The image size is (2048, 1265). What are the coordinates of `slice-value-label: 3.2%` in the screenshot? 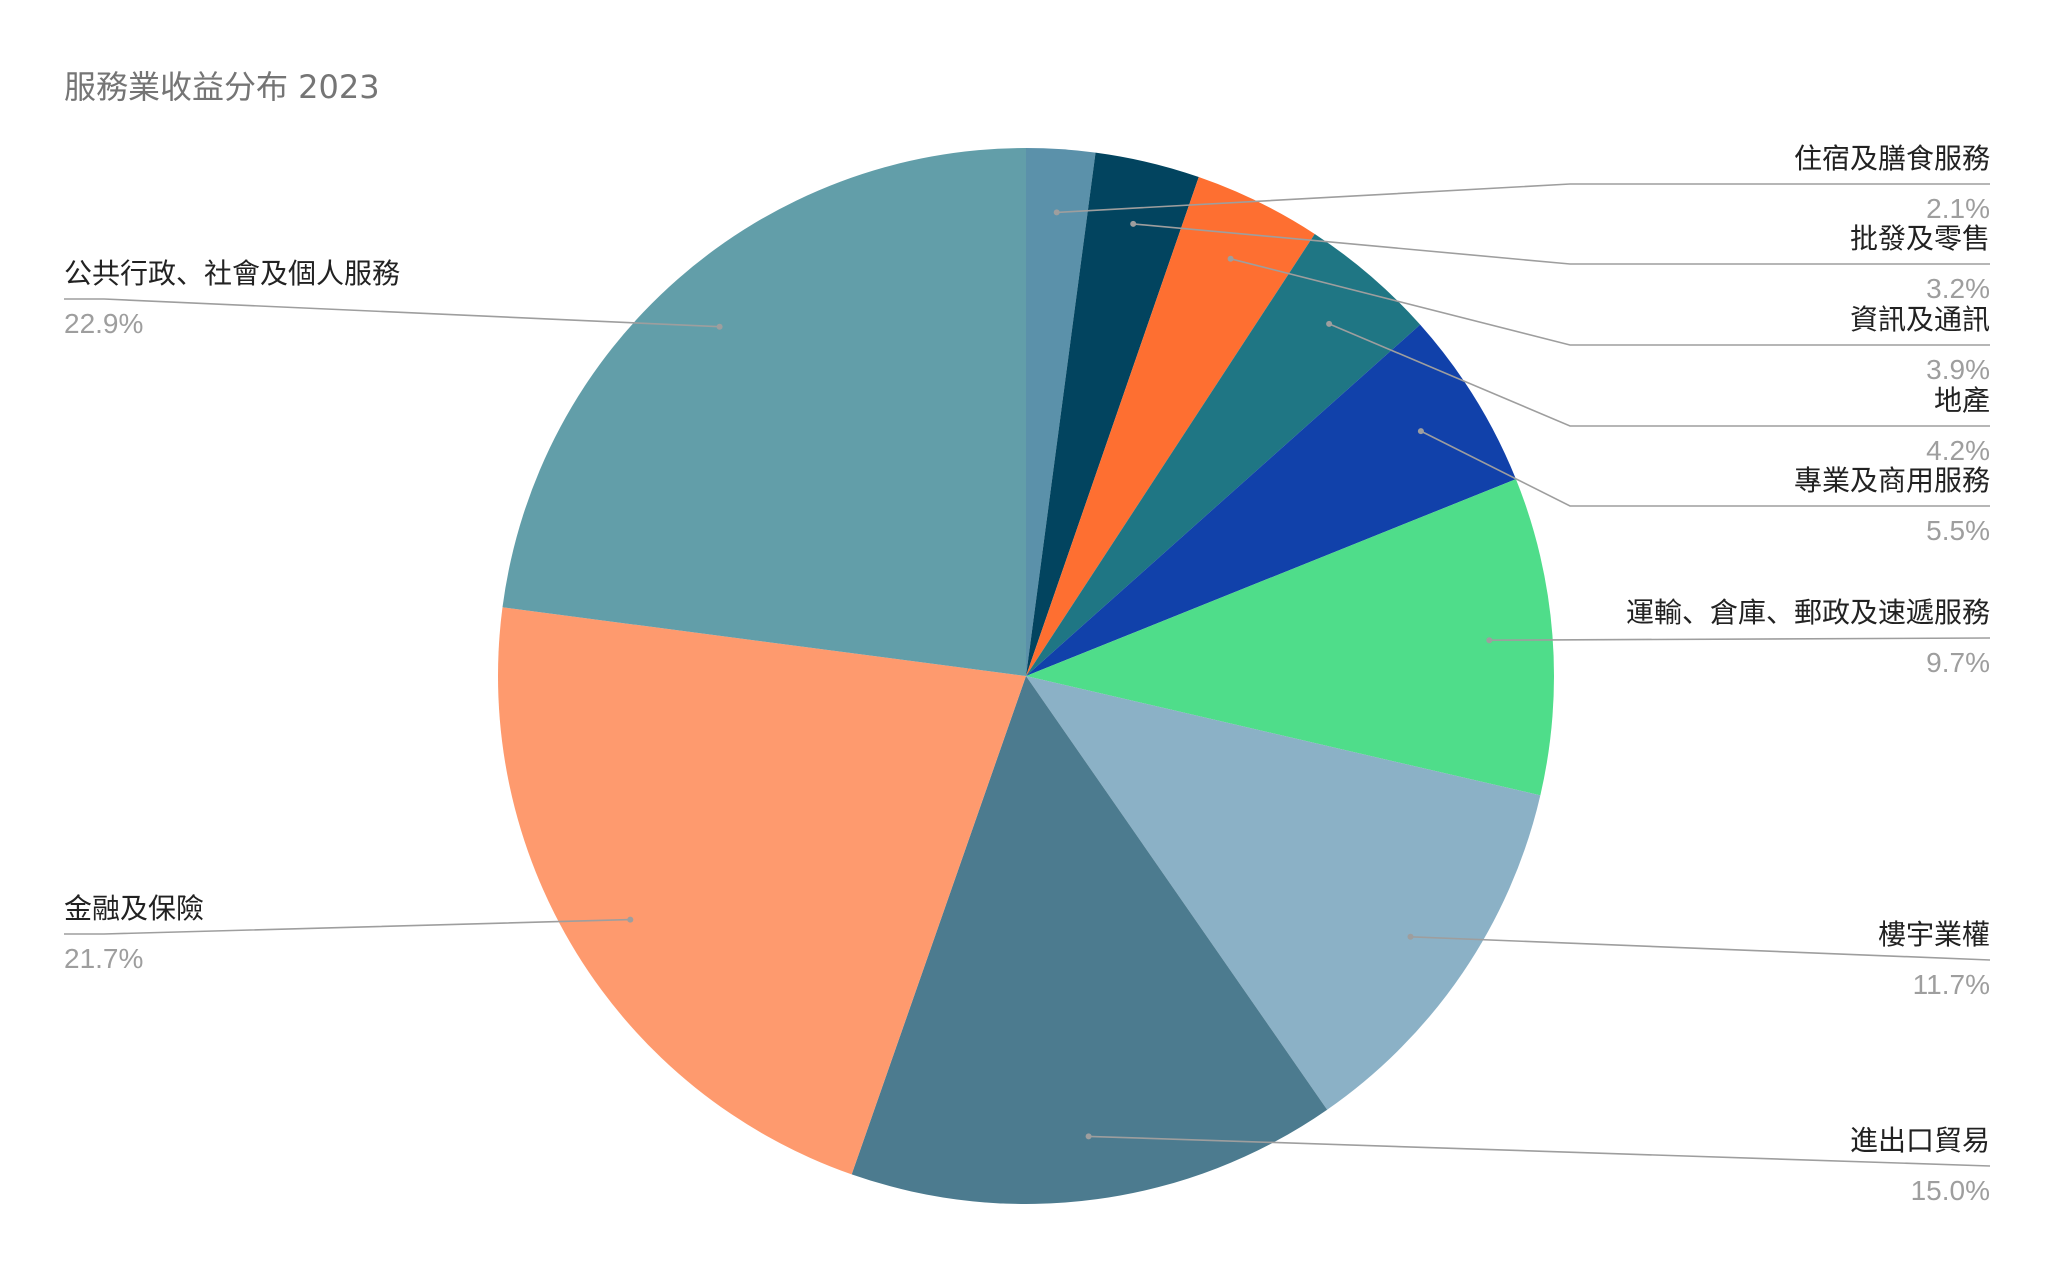 It's located at (1958, 288).